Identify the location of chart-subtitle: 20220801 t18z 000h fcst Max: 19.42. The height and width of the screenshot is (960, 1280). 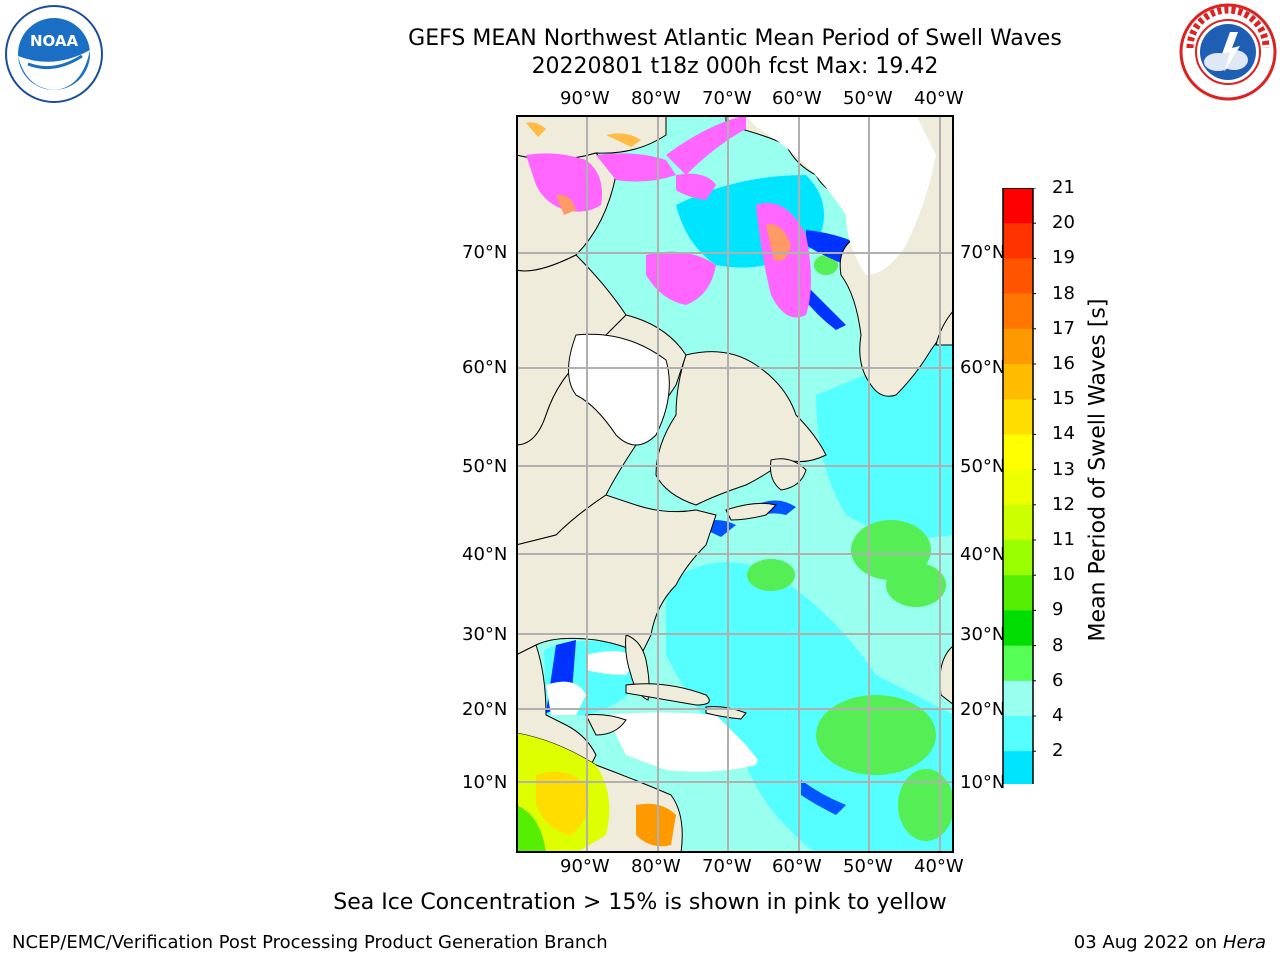
(735, 66).